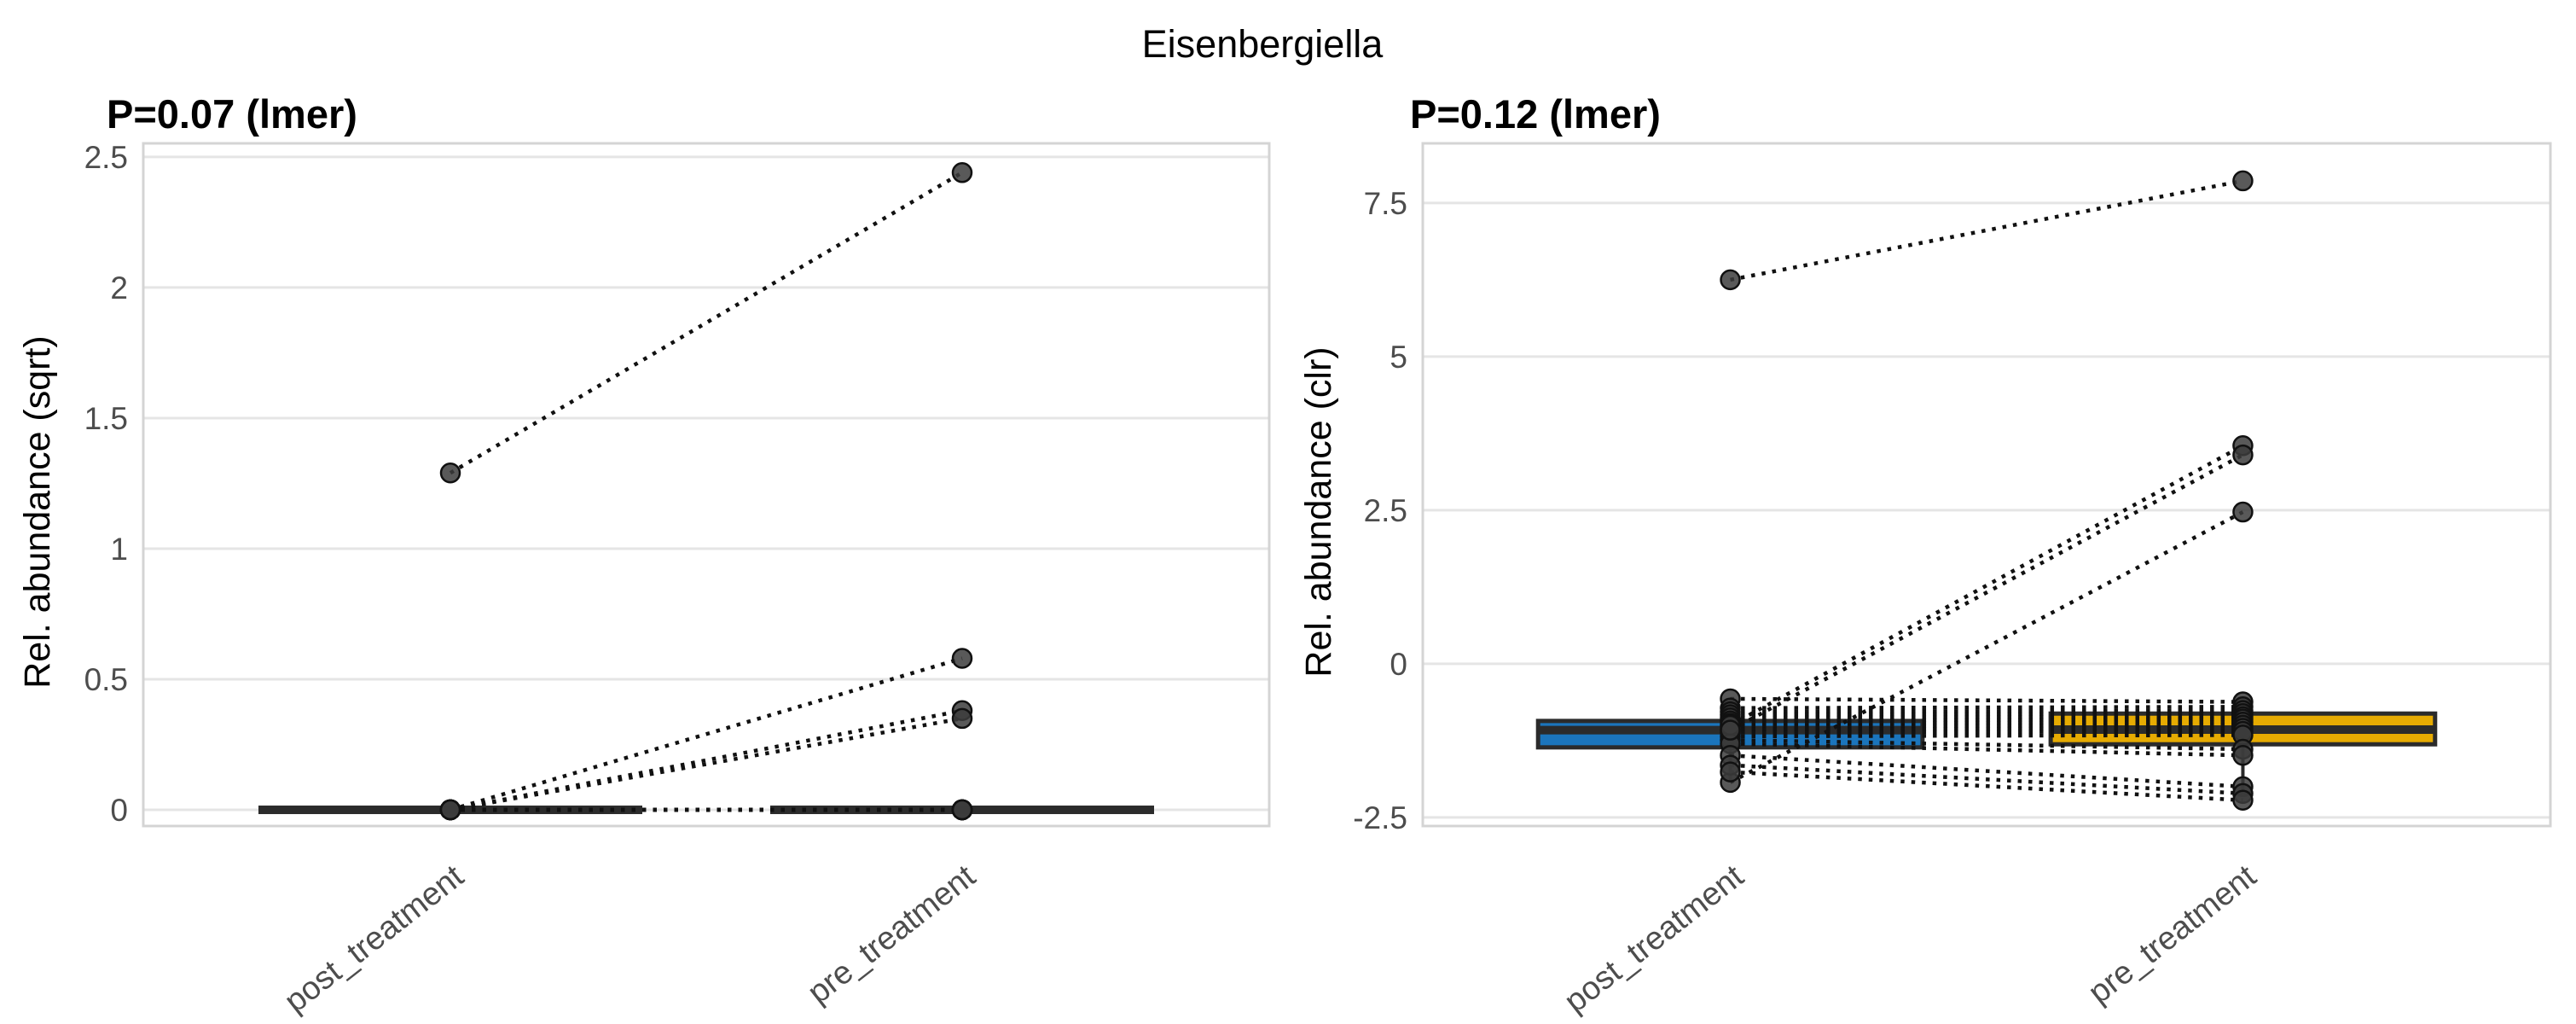  What do you see at coordinates (1318, 512) in the screenshot?
I see `y-axis-label: Rel. abundance (clr)` at bounding box center [1318, 512].